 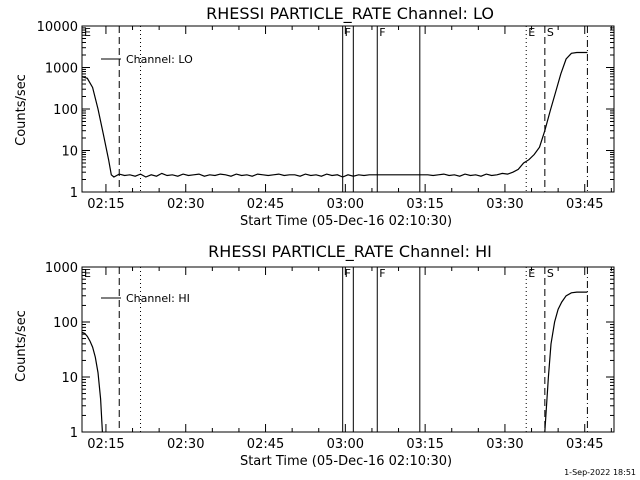 What do you see at coordinates (350, 14) in the screenshot?
I see `chart-title: RHESSI PARTICLE_RATE Channel: LO` at bounding box center [350, 14].